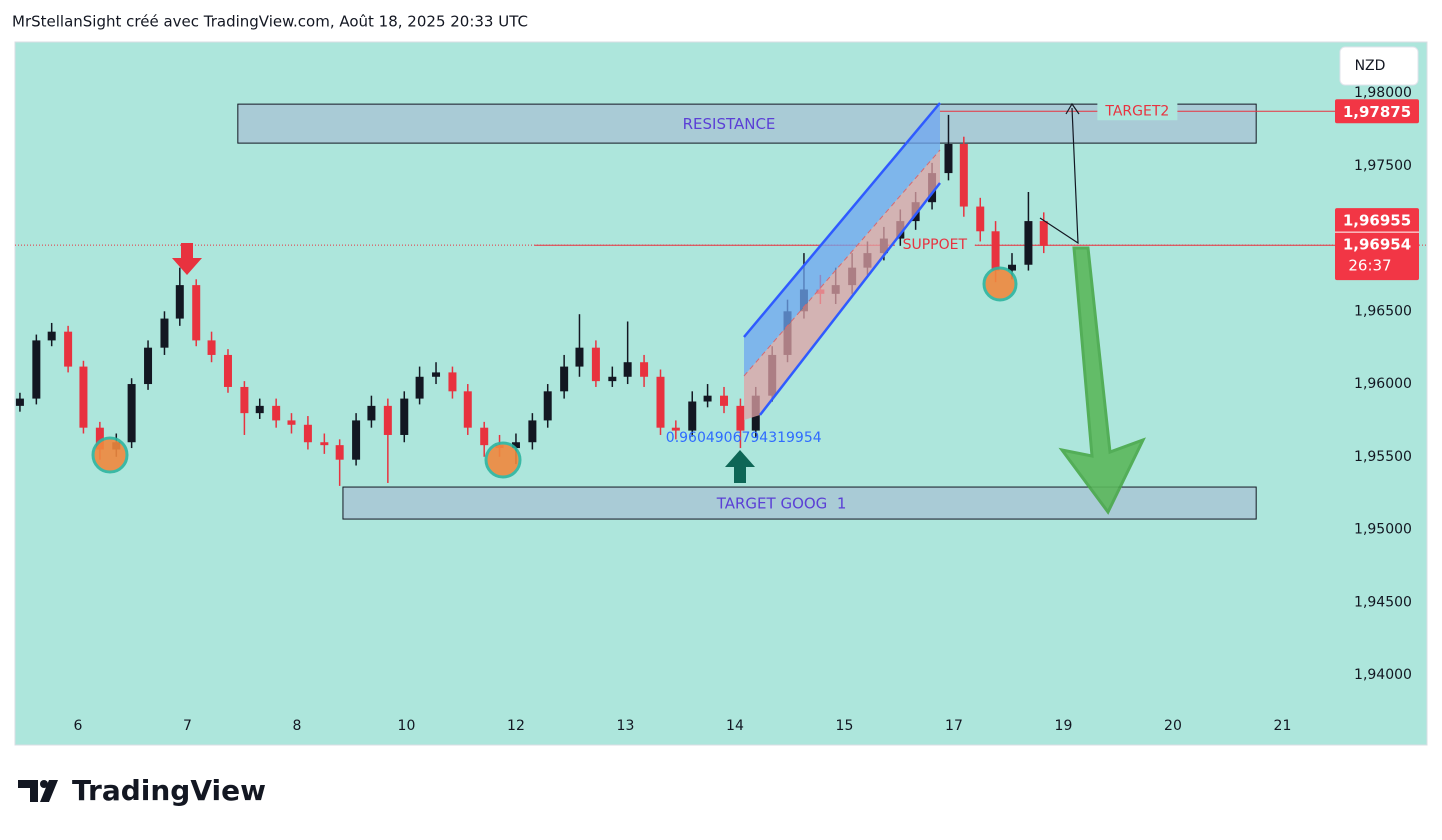  I want to click on note: 0.9604906794319954, so click(744, 438).